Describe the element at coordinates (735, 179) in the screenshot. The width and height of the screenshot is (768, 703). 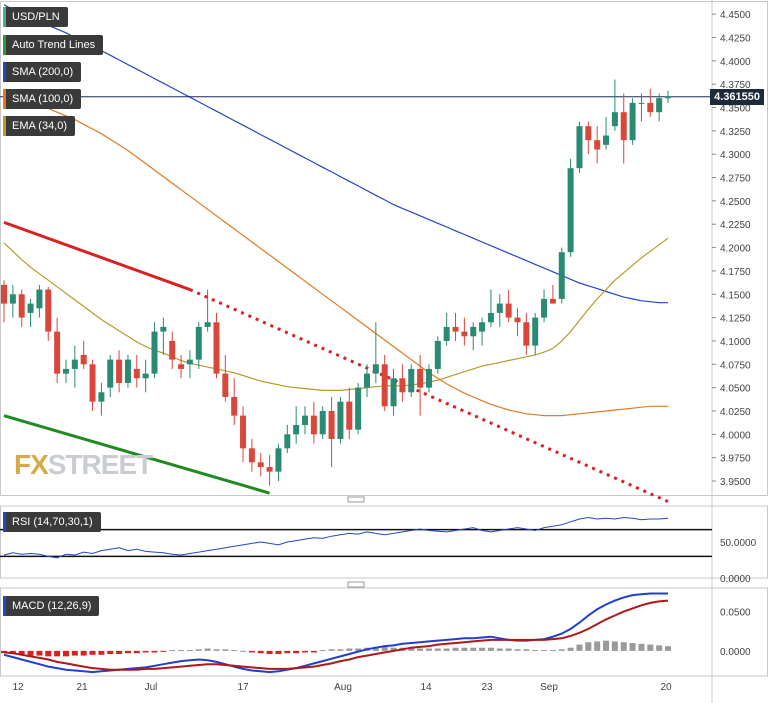
I see `price-tick-label: 4.2750` at that location.